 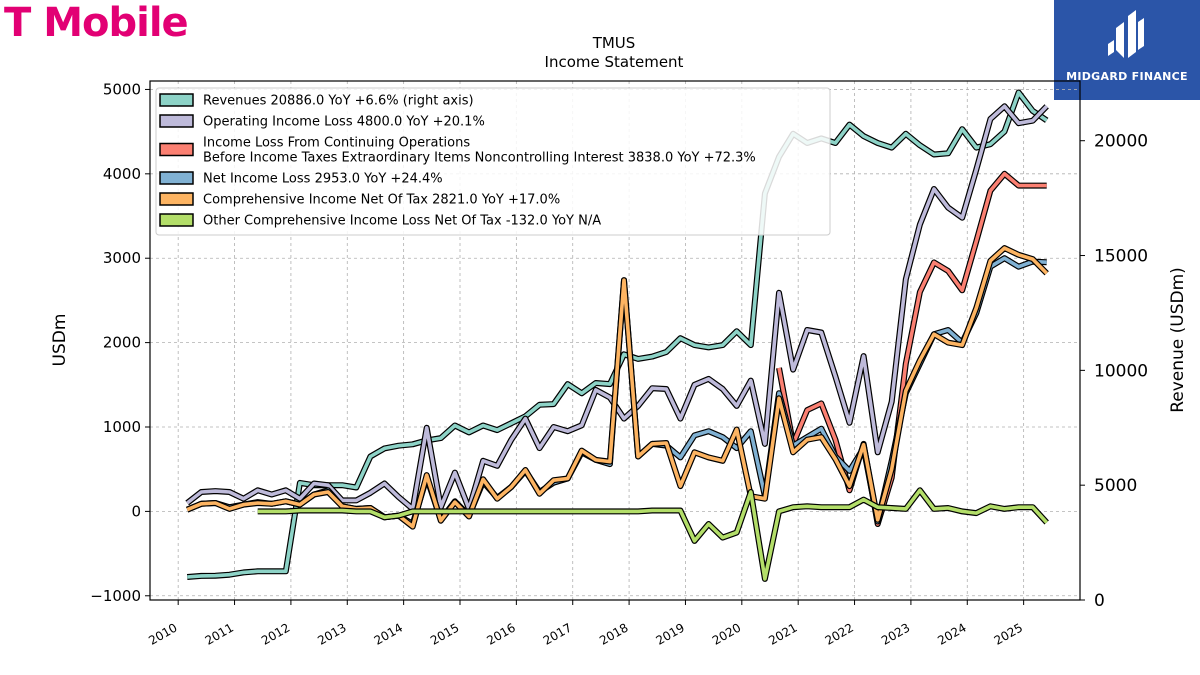 I want to click on legend-label: Net Income Loss 2953.0 YoY +24.4%, so click(x=323, y=179).